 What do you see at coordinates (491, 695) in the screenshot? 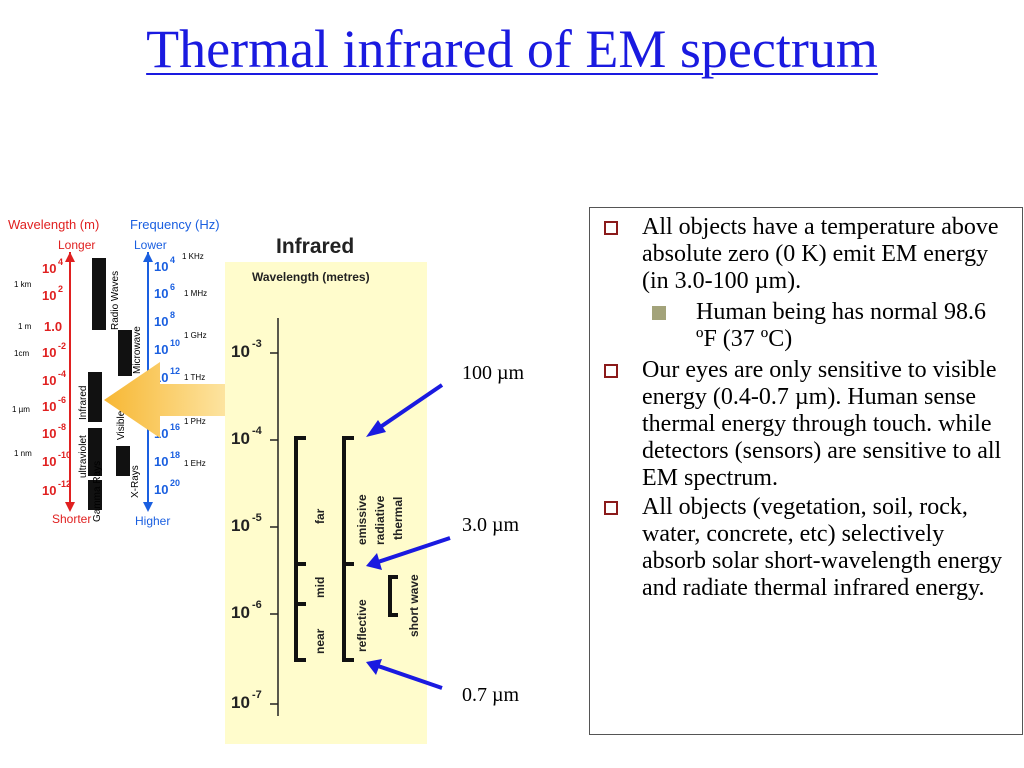
I see `marker-07um: 0.7 µm` at bounding box center [491, 695].